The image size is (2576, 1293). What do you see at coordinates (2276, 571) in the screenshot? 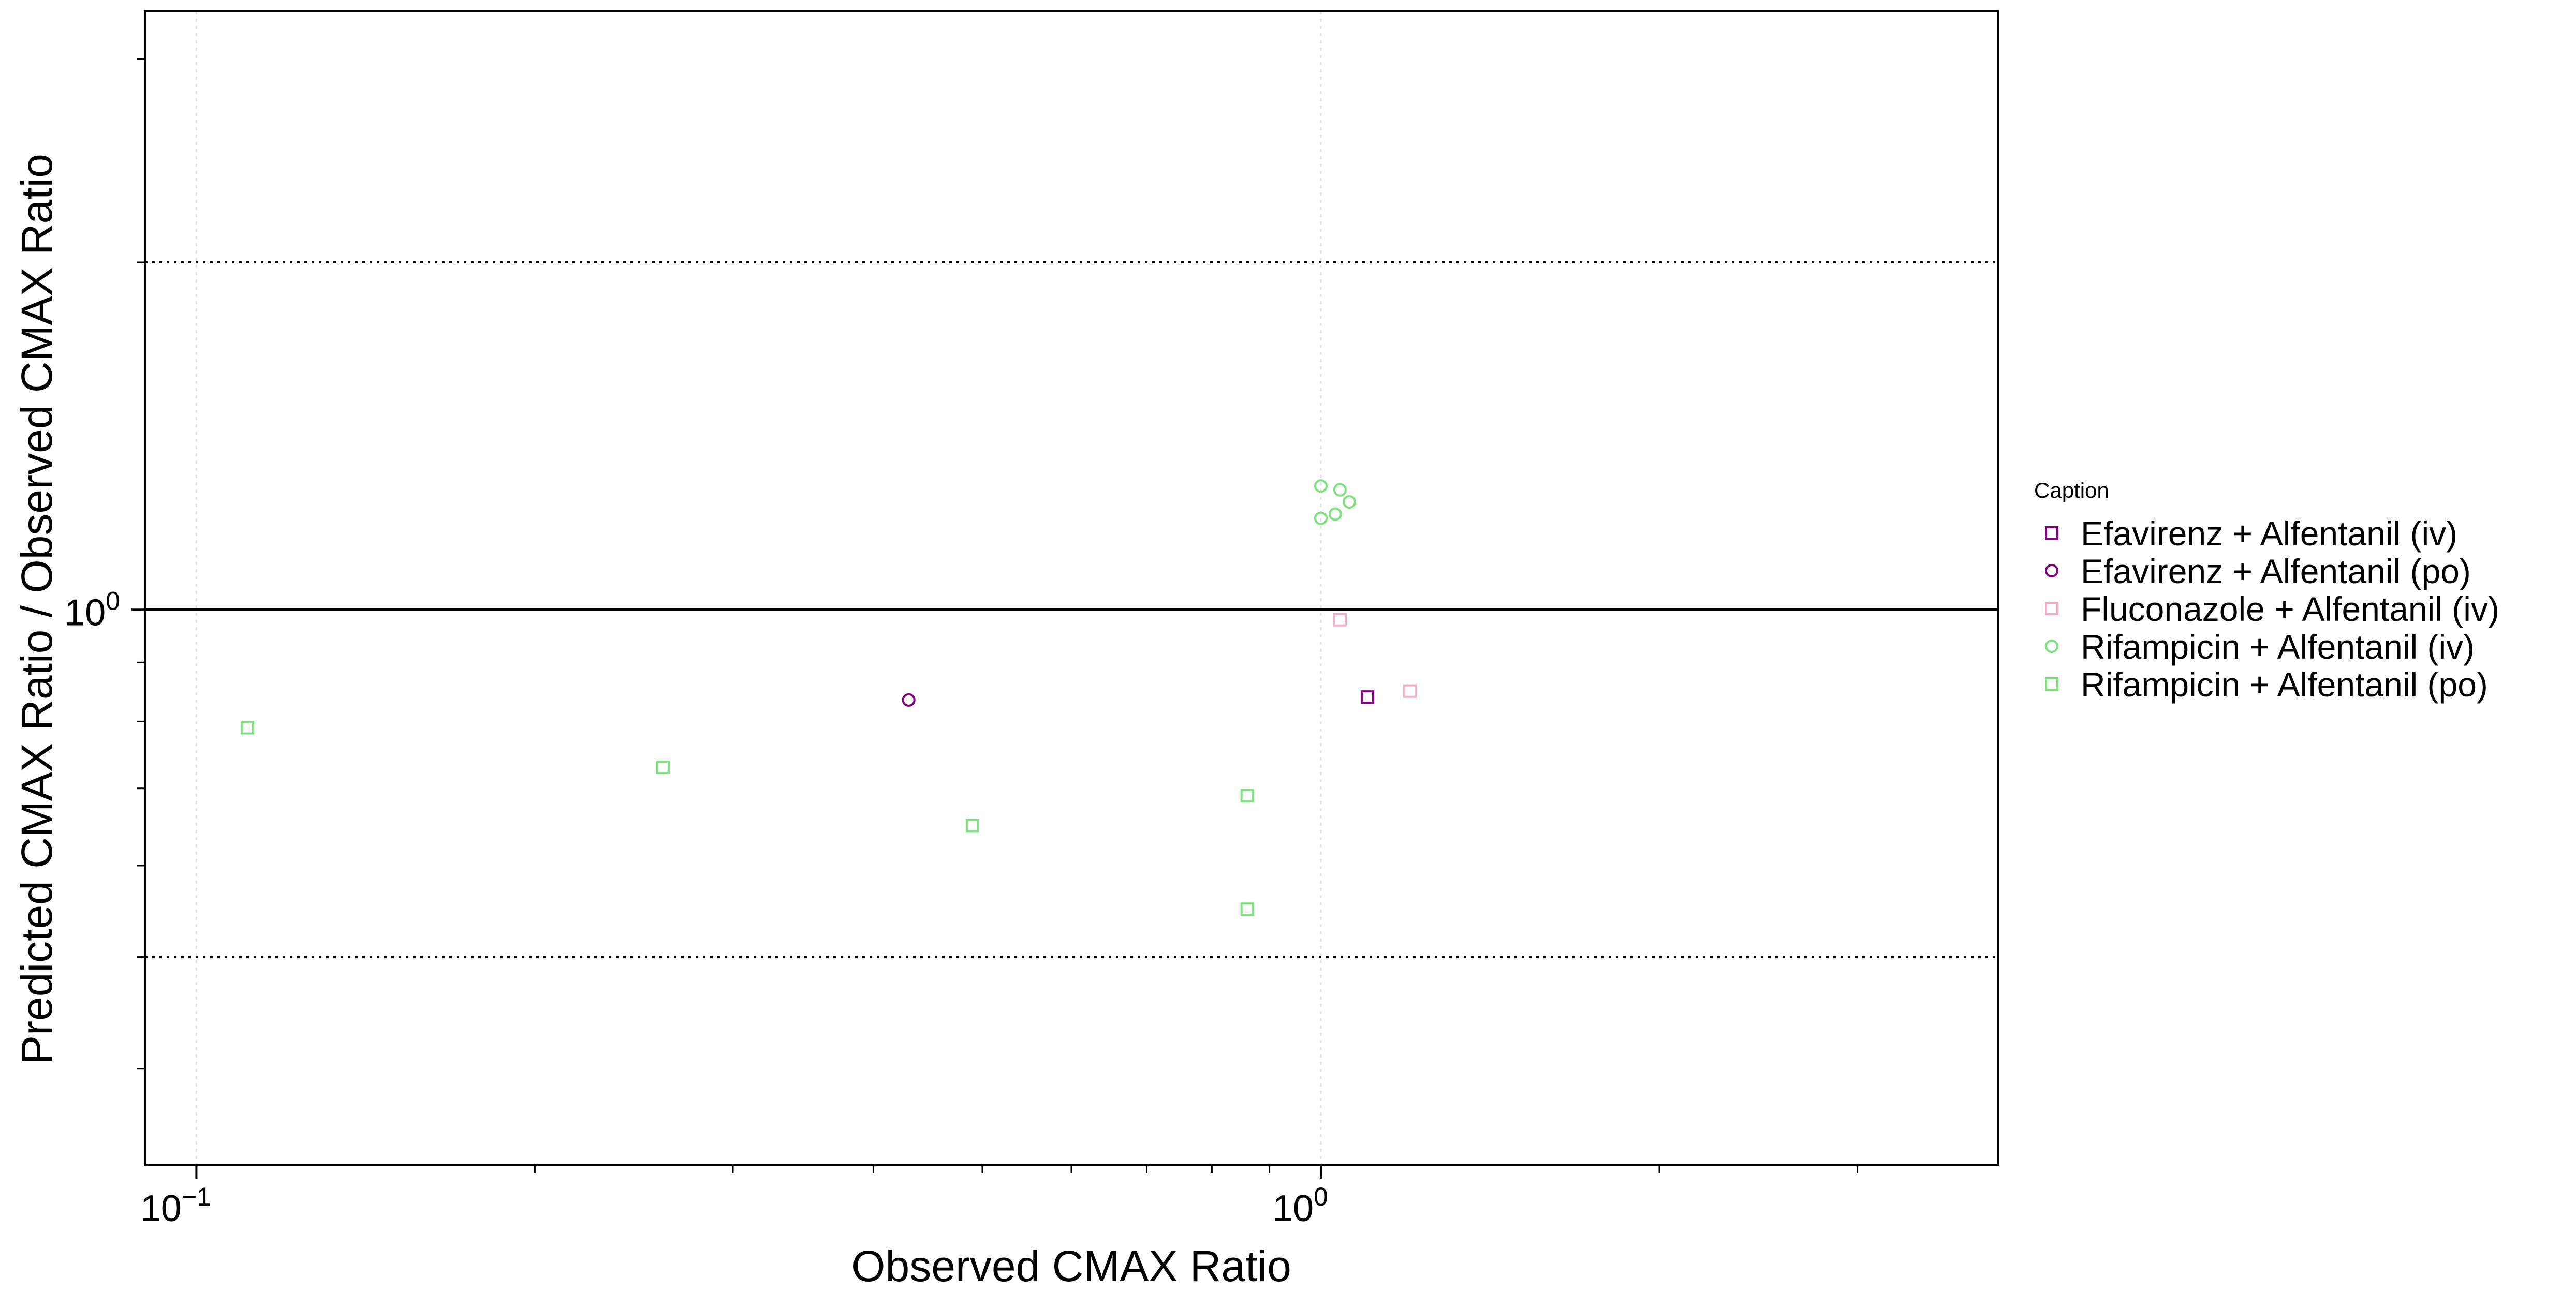
I see `legend-label: Efavirenz + Alfentanil (po)` at bounding box center [2276, 571].